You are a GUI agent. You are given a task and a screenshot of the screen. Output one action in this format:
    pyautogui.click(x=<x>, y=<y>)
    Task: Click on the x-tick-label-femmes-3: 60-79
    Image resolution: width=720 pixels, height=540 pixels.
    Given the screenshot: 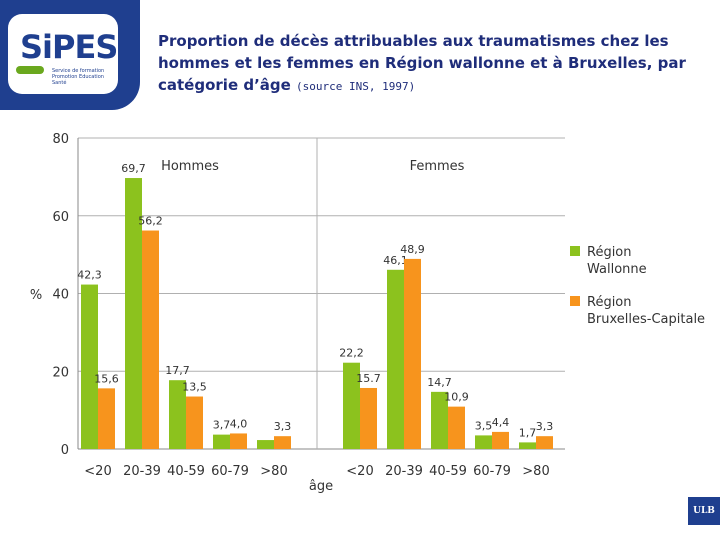 What is the action you would take?
    pyautogui.click(x=492, y=471)
    